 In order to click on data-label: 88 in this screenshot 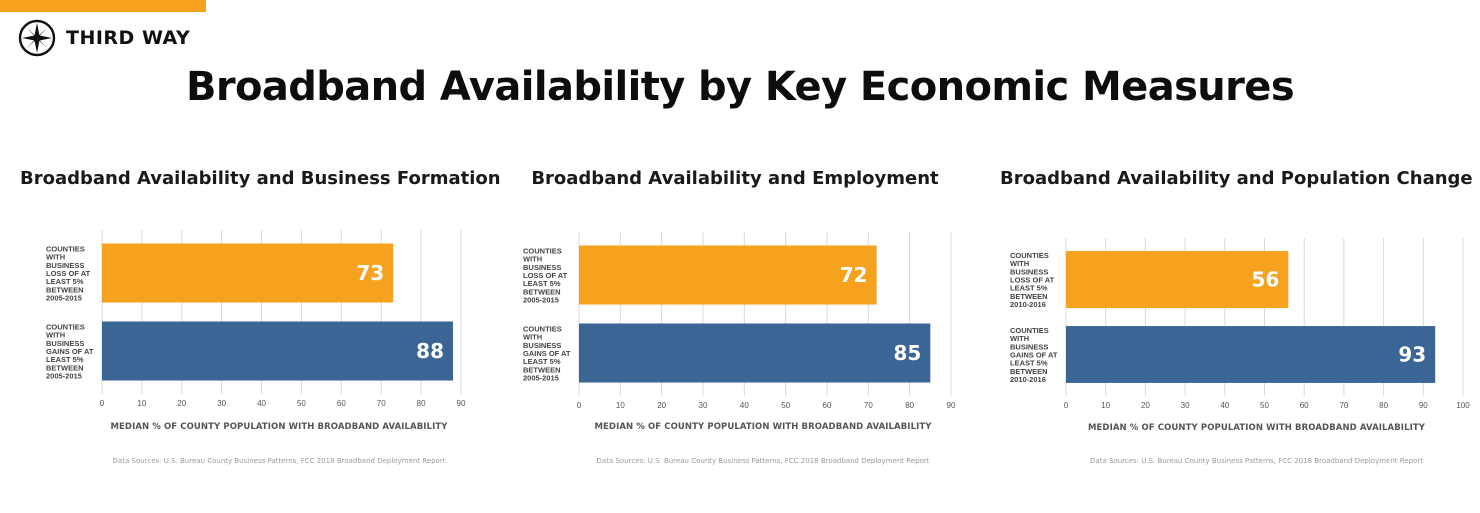, I will do `click(430, 351)`.